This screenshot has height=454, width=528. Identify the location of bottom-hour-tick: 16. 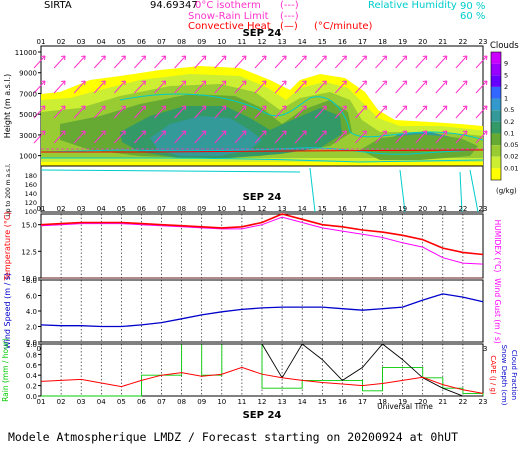
(342, 402).